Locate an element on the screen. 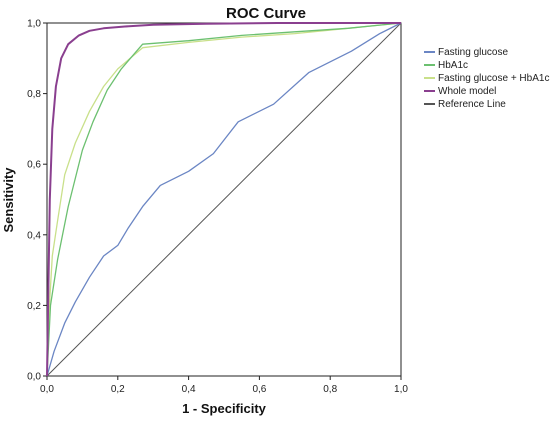 The image size is (550, 423). x-tick-label: 0,4 is located at coordinates (189, 389).